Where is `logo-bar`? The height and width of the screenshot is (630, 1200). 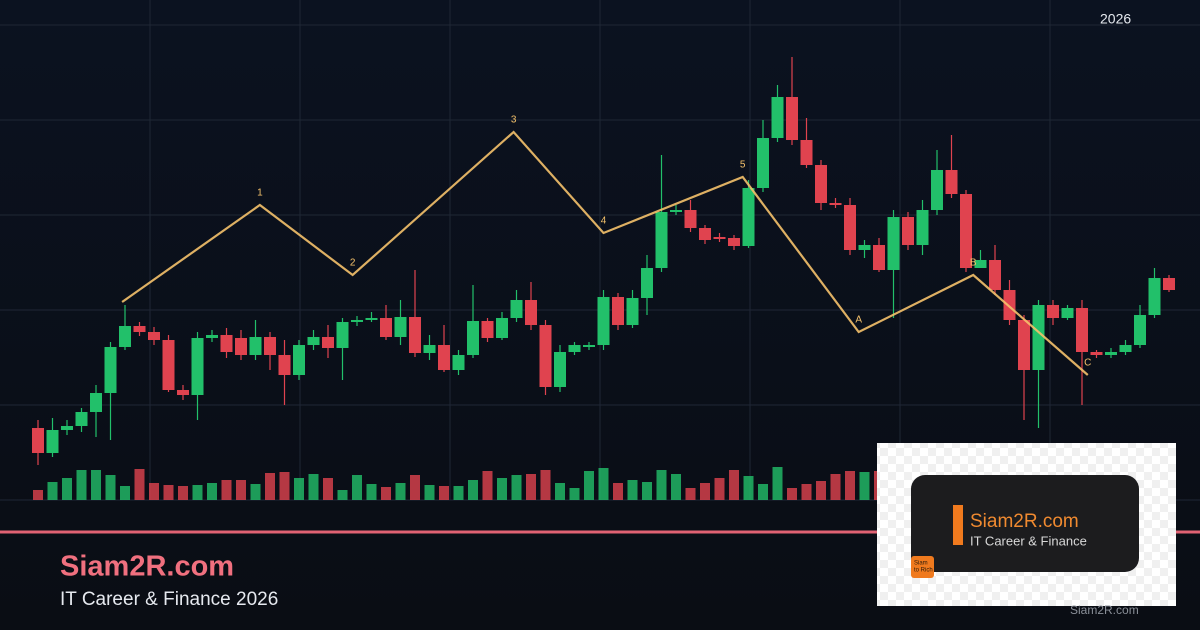
logo-bar is located at coordinates (958, 525).